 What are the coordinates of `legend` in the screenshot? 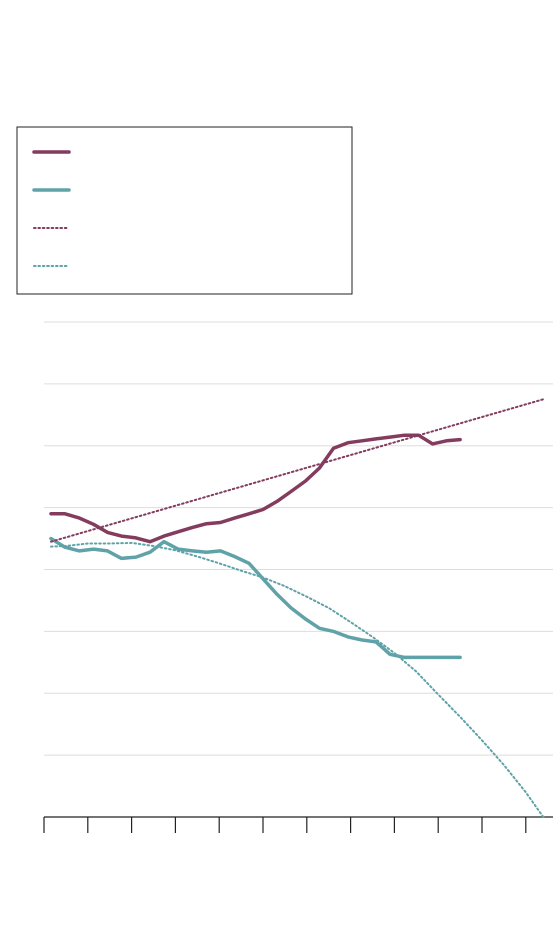 It's located at (184, 210).